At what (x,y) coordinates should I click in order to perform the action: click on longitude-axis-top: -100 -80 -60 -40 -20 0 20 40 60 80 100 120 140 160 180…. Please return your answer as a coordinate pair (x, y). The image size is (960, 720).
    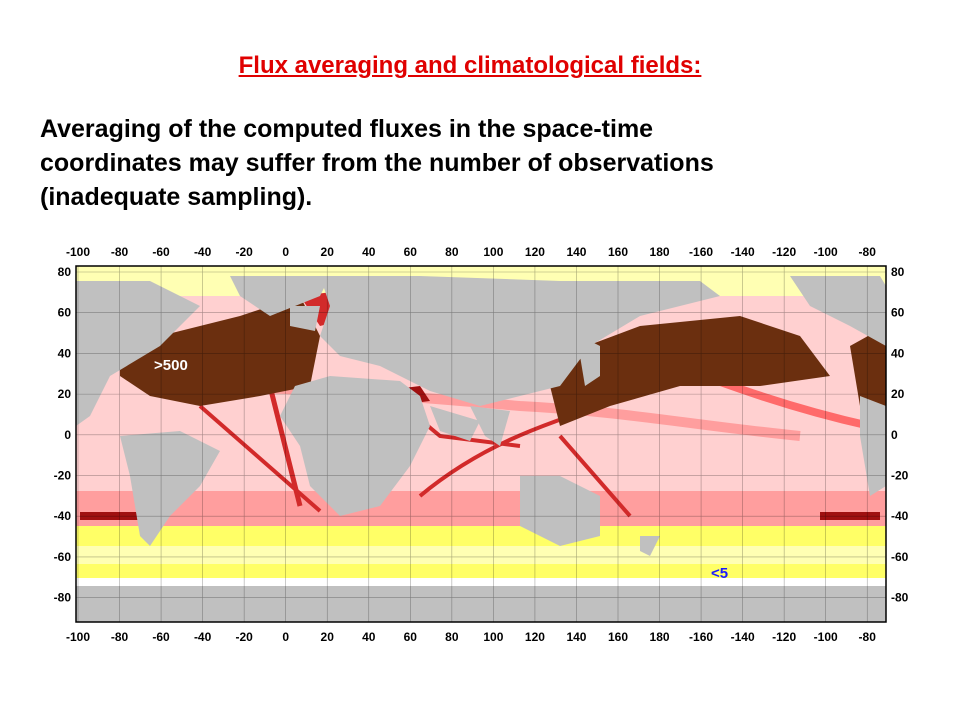
    Looking at the image, I should click on (471, 252).